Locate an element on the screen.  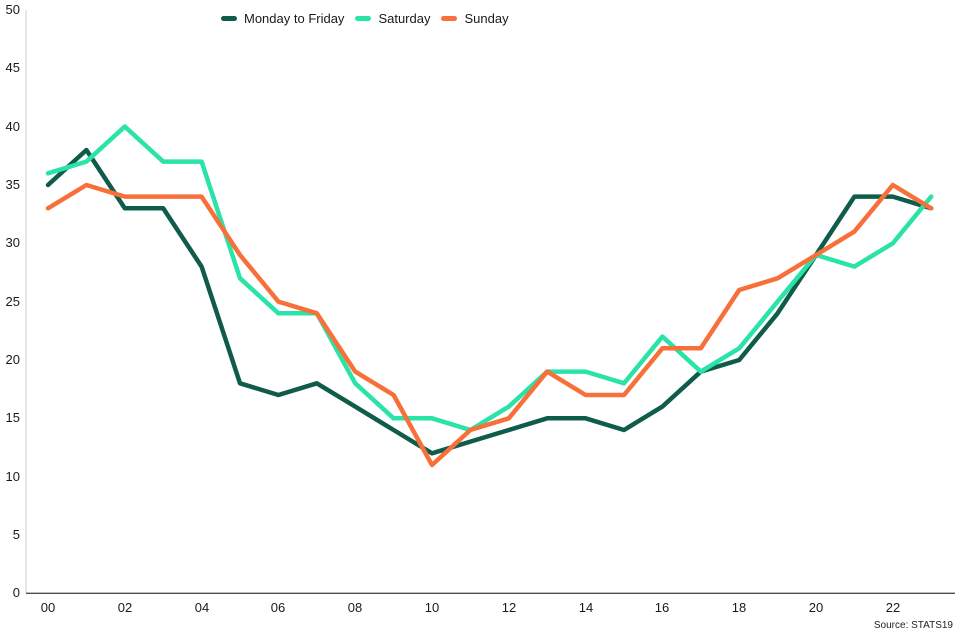
y-tick-label: 0 is located at coordinates (16, 592).